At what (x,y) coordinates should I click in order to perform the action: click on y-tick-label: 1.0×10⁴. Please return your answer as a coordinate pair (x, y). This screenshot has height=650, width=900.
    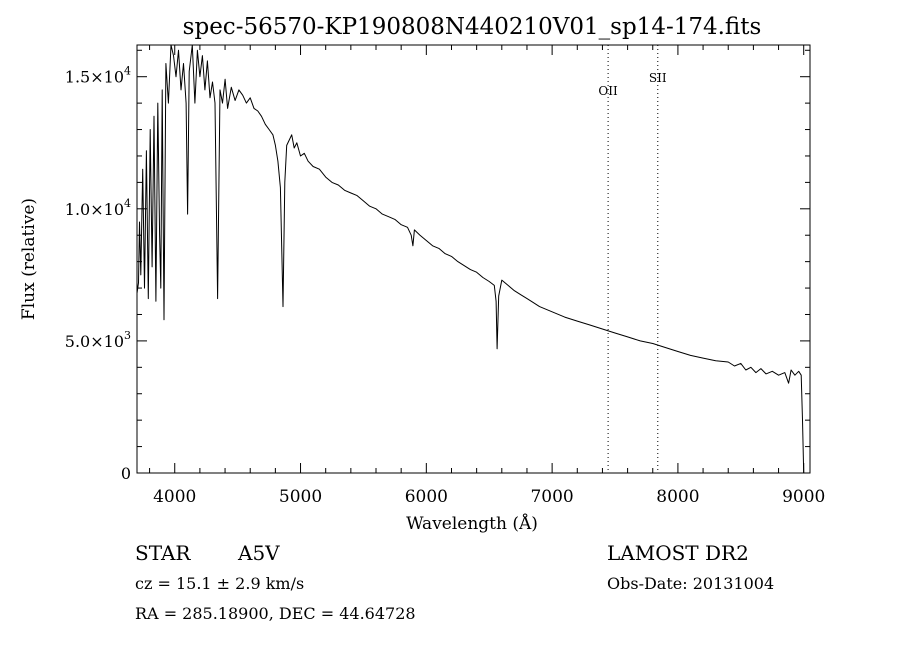
    Looking at the image, I should click on (98, 208).